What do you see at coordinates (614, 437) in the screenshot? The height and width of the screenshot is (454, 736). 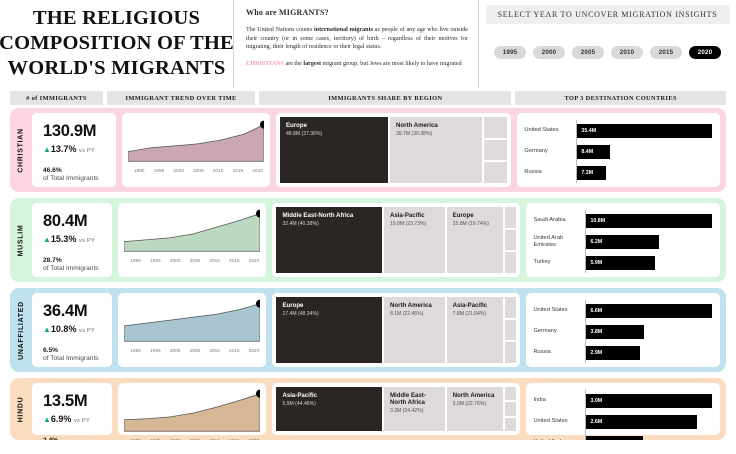 I see `destination-bar` at bounding box center [614, 437].